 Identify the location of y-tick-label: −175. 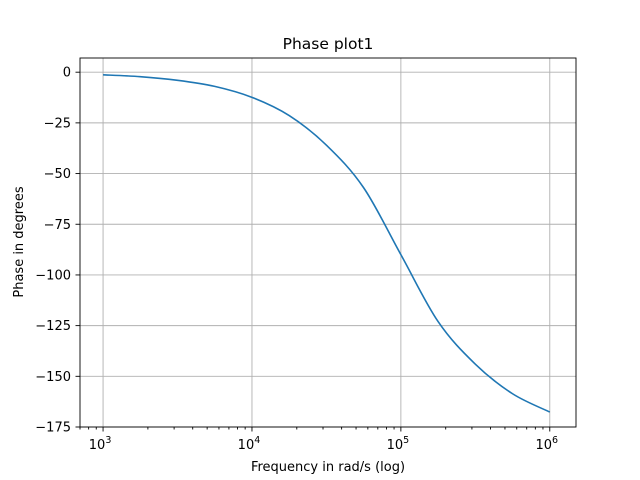
(53, 428).